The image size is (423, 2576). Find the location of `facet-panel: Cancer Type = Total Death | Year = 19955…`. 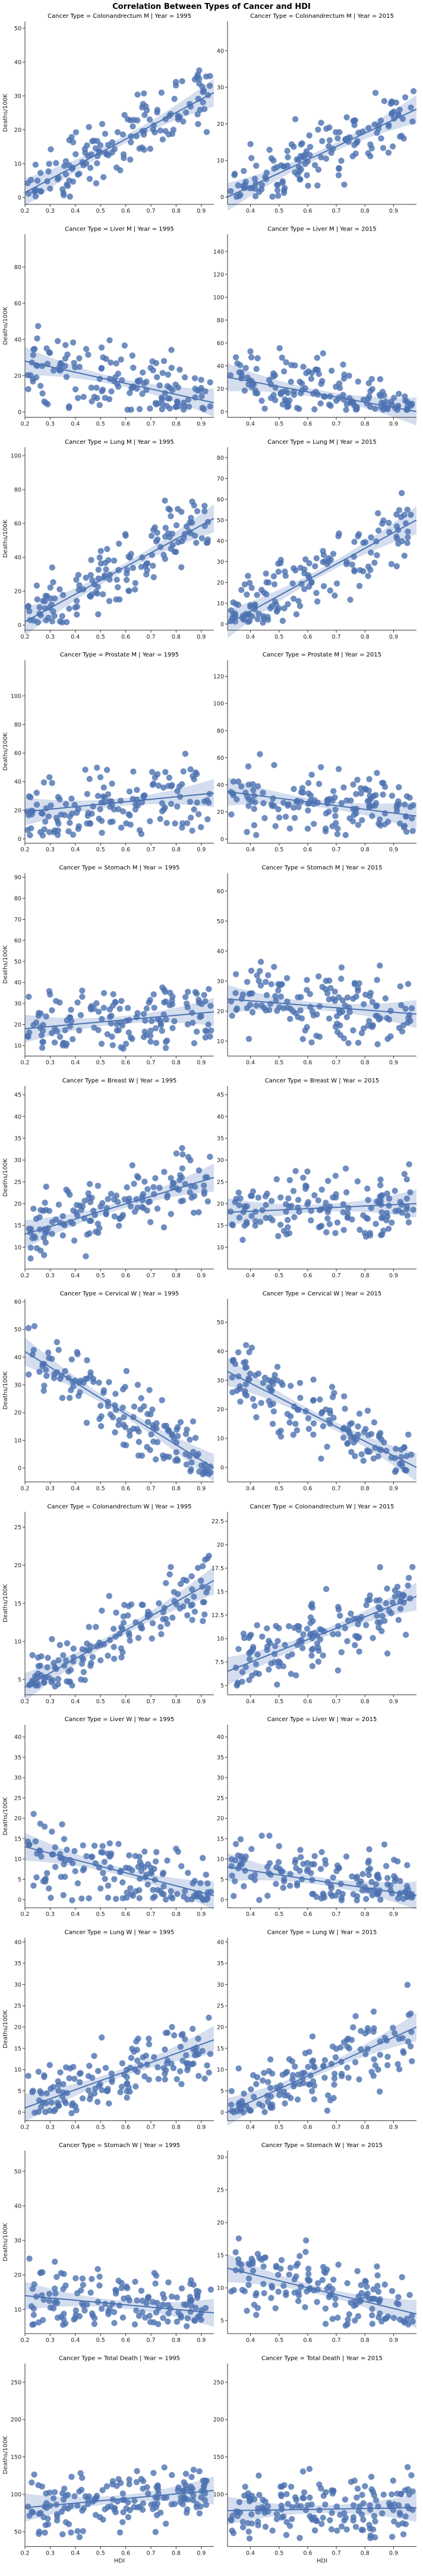

facet-panel: Cancer Type = Total Death | Year = 19955… is located at coordinates (108, 2459).